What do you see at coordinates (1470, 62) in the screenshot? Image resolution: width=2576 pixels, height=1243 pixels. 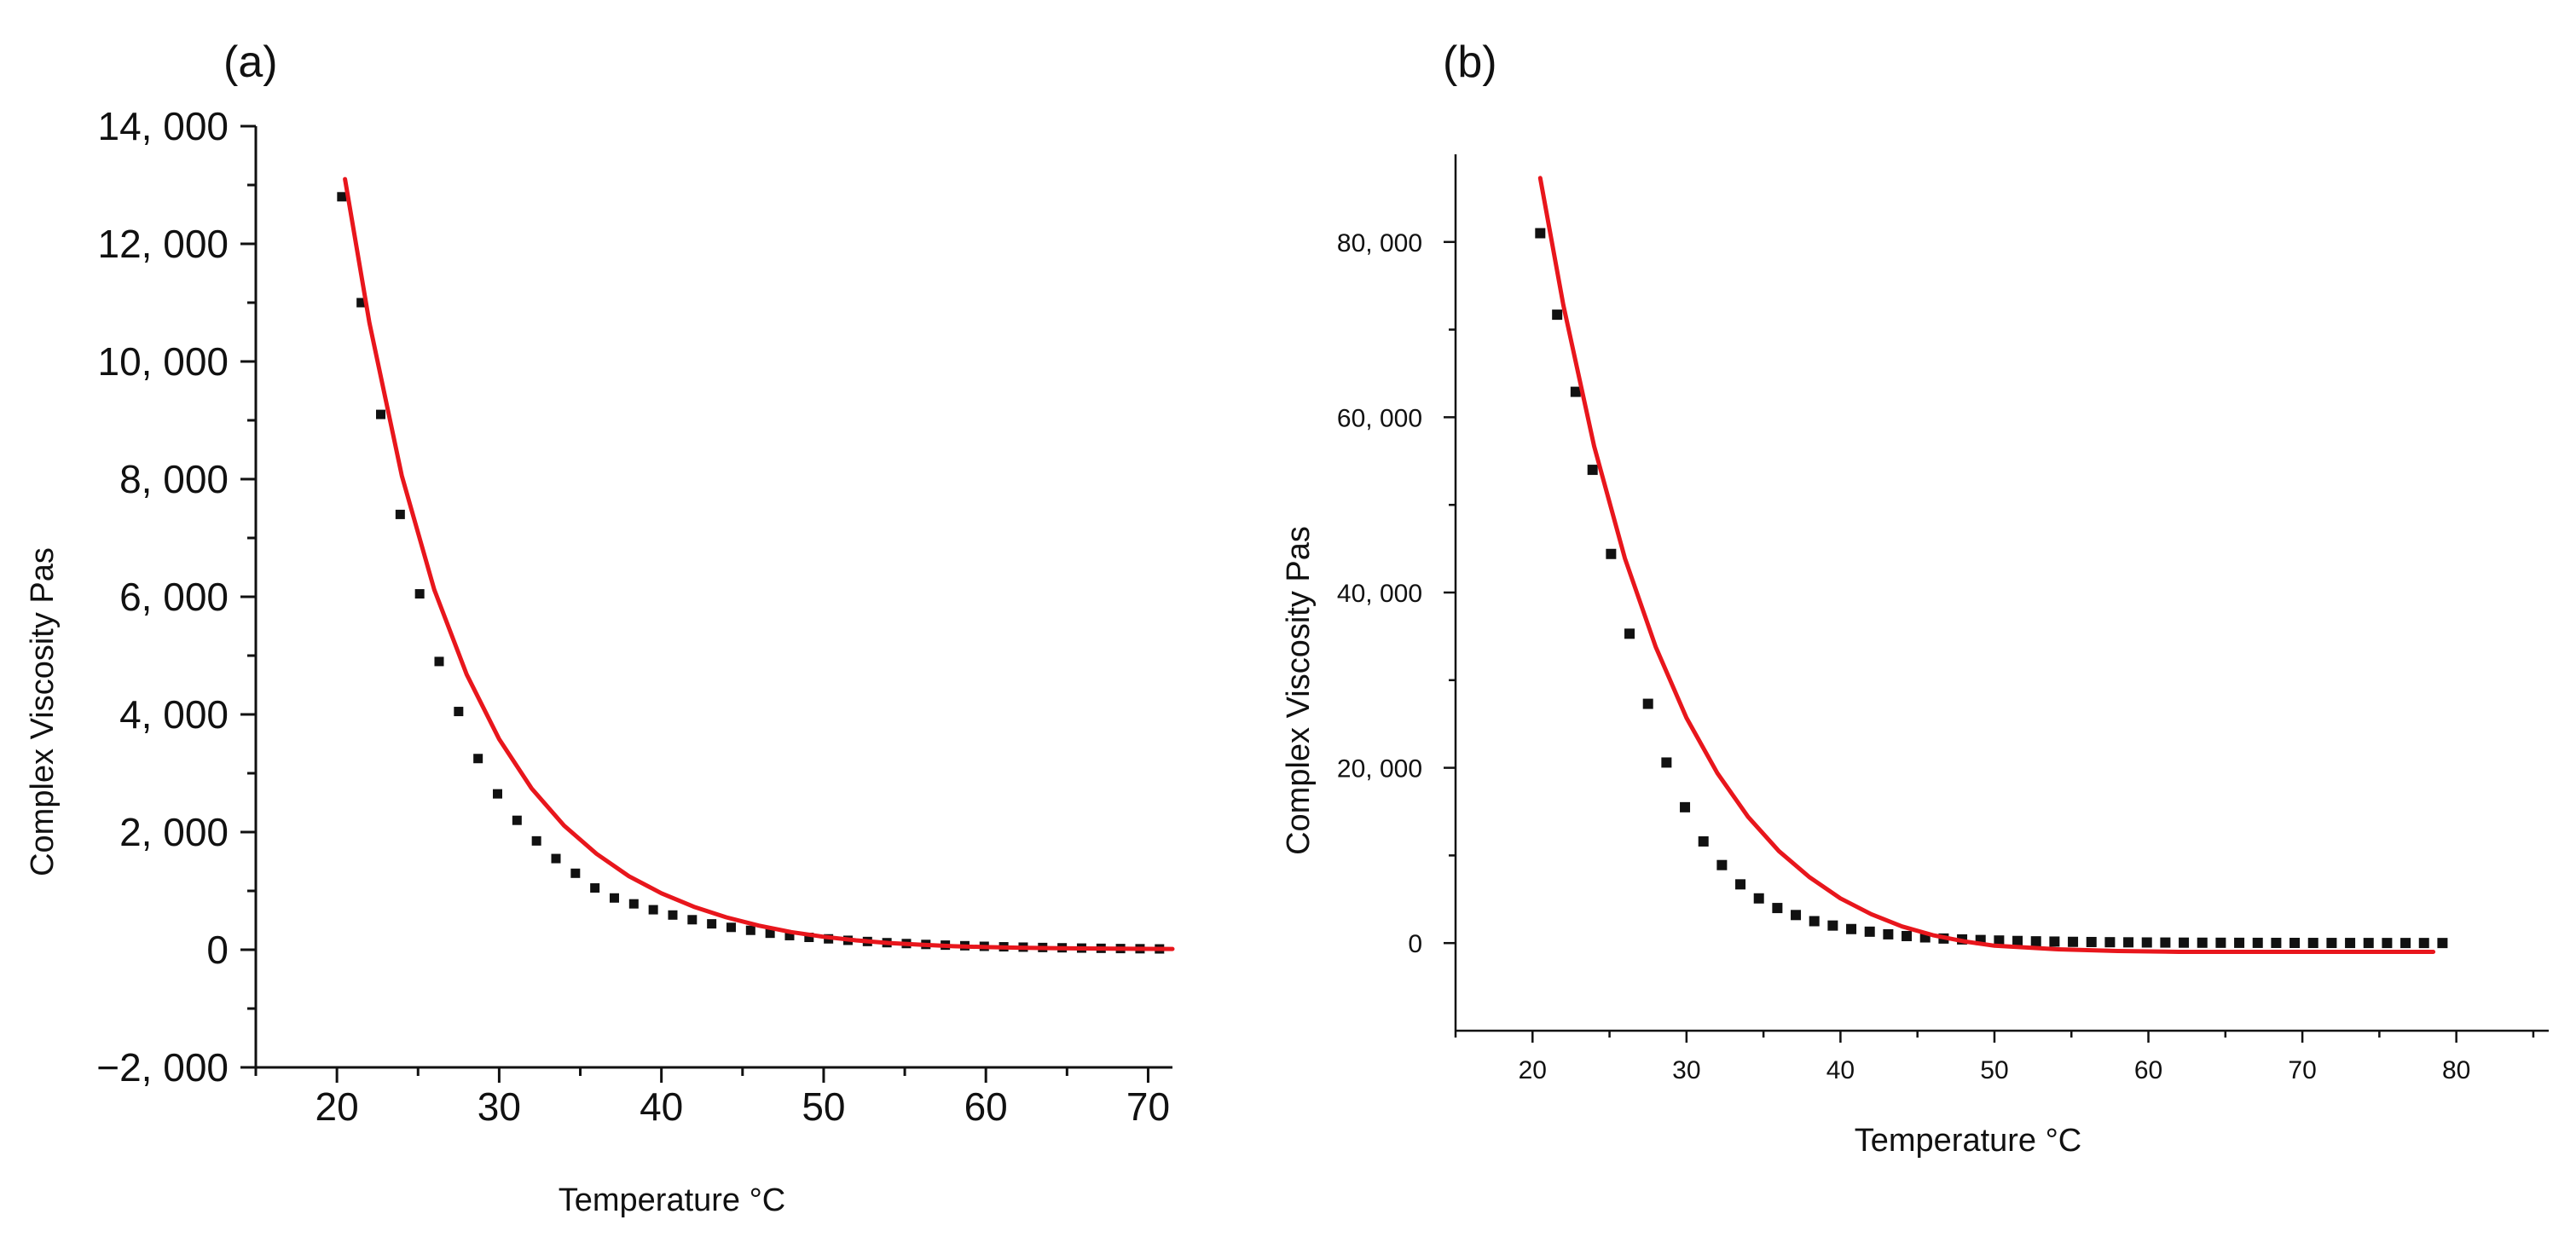 I see `panel-b-label: (b)` at bounding box center [1470, 62].